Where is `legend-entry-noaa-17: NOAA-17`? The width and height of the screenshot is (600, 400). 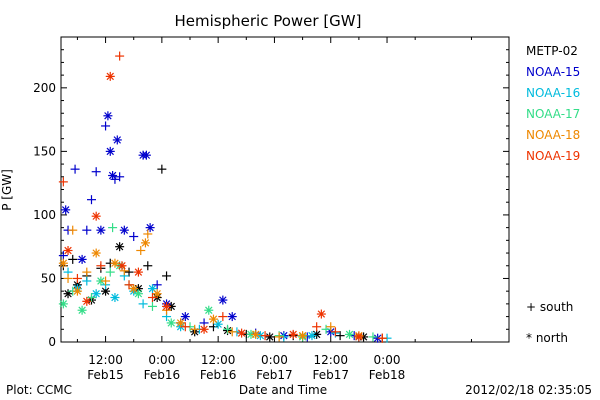 legend-entry-noaa-17: NOAA-17 is located at coordinates (553, 114).